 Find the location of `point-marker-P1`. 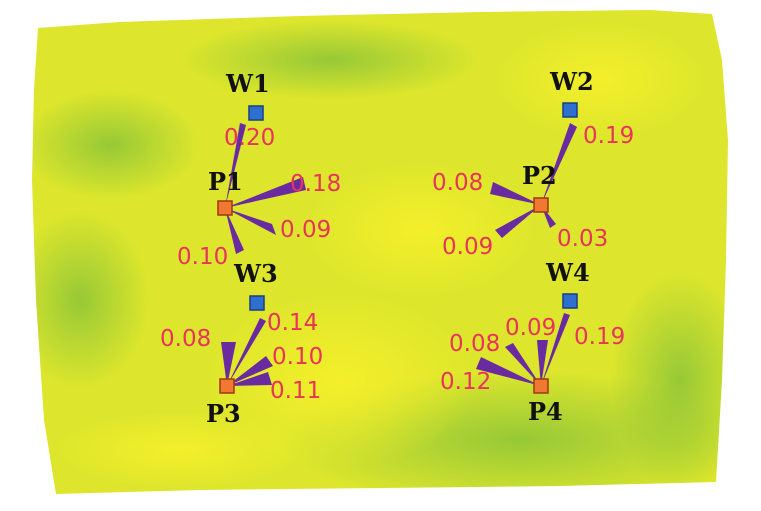

point-marker-P1 is located at coordinates (225, 208).